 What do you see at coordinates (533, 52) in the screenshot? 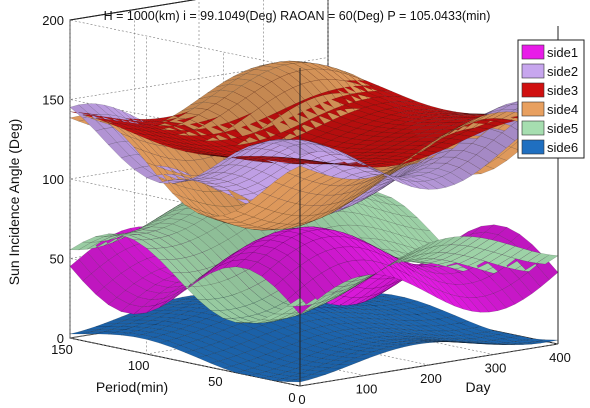
I see `legend-swatch-side1` at bounding box center [533, 52].